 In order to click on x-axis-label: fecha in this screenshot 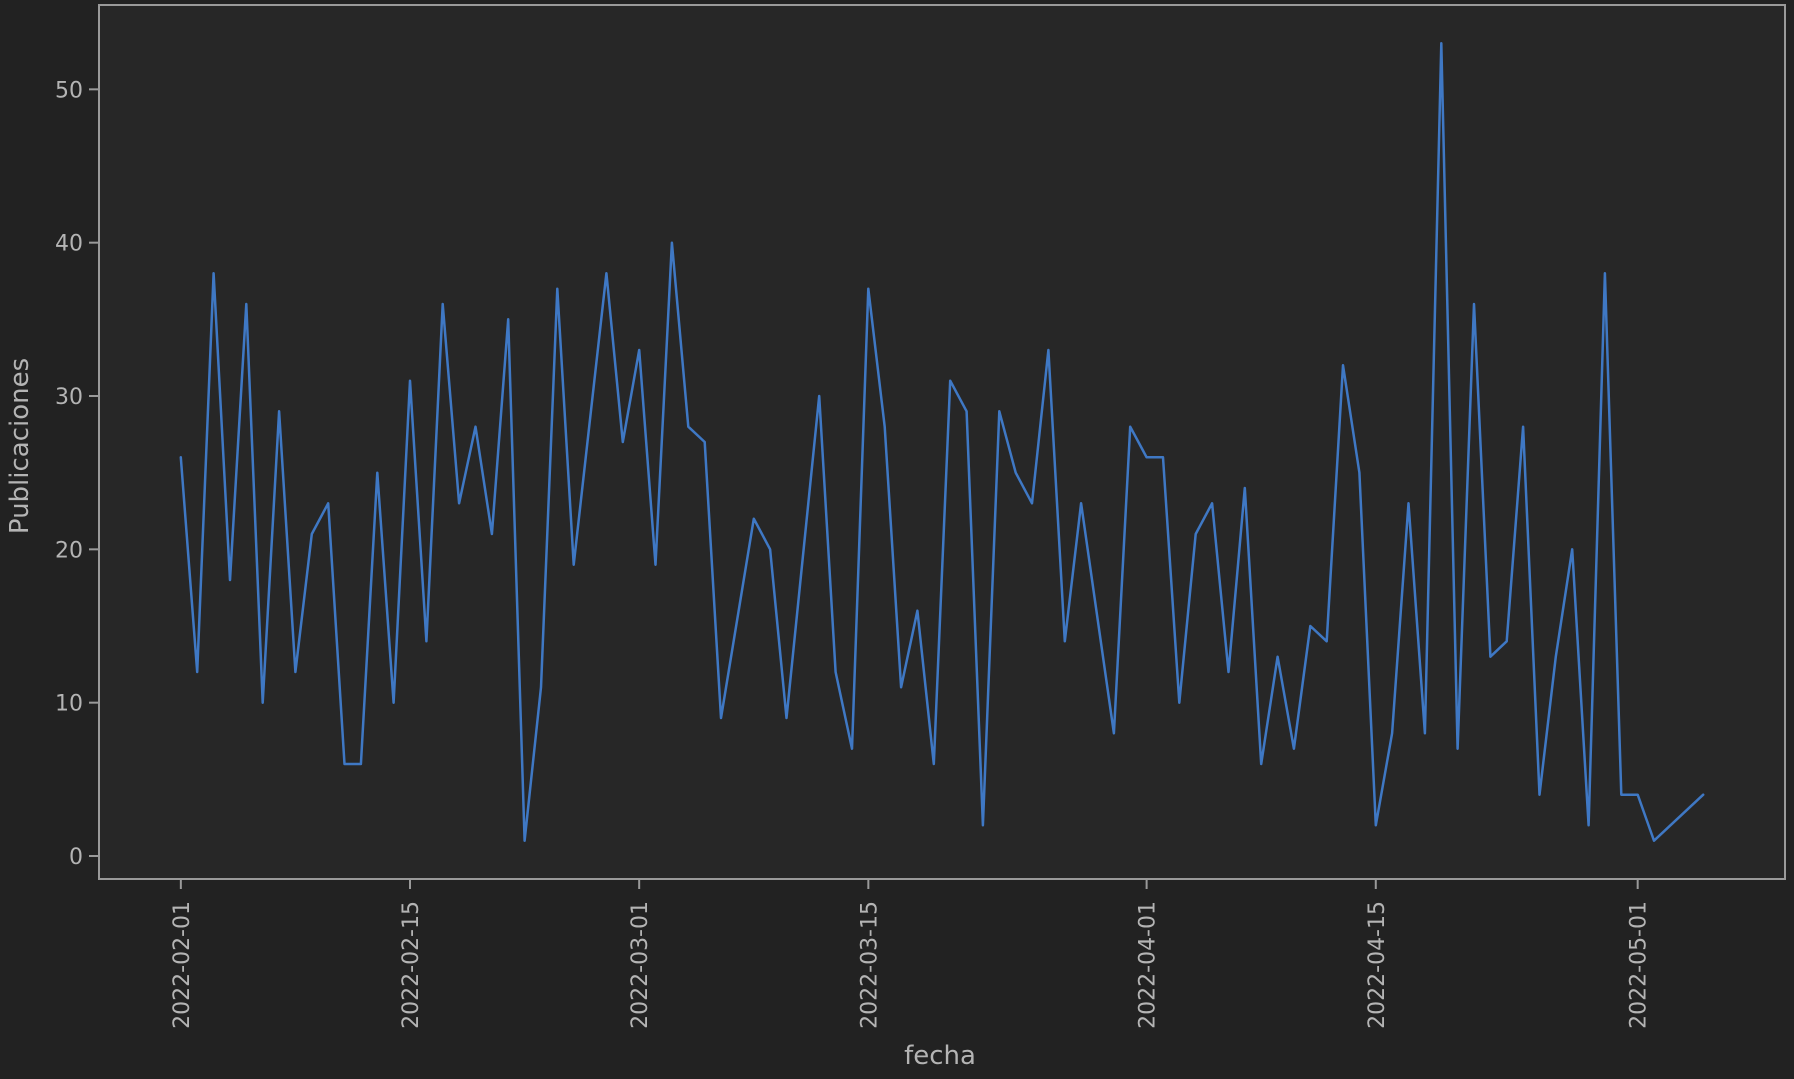, I will do `click(940, 1056)`.